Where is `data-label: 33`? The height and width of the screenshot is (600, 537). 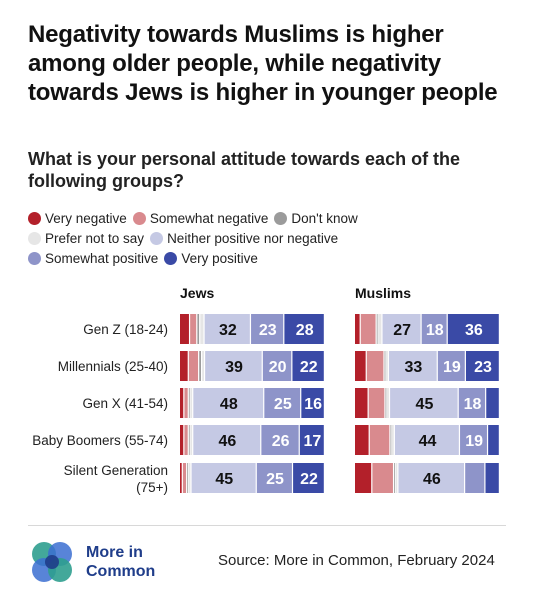
data-label: 33 is located at coordinates (414, 367).